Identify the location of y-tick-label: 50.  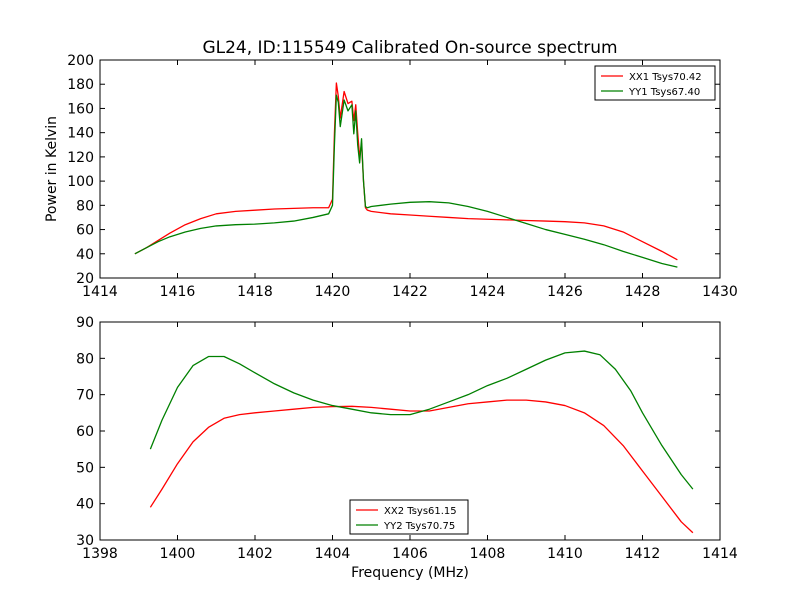
(85, 468).